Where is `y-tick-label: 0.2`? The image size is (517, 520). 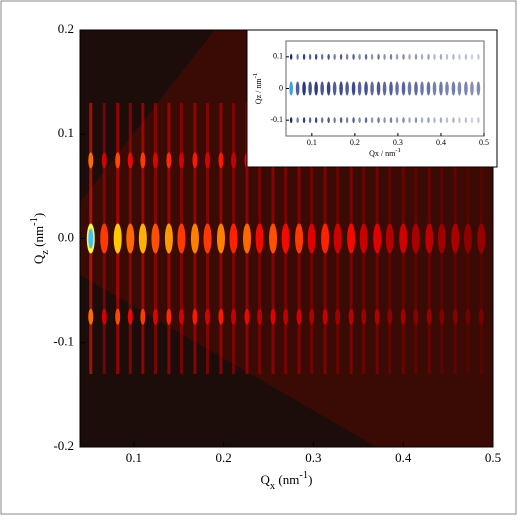 y-tick-label: 0.2 is located at coordinates (66, 28).